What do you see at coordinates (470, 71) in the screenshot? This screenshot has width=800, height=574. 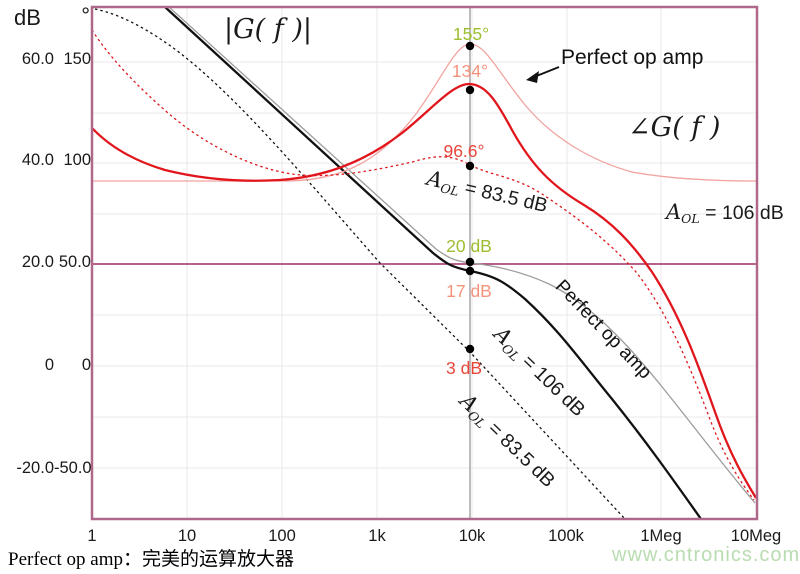 I see `marker-label-134deg: 134°` at bounding box center [470, 71].